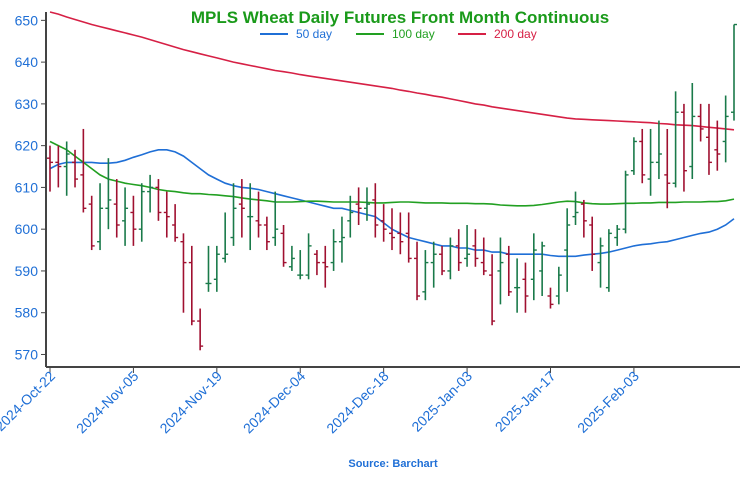  What do you see at coordinates (27, 271) in the screenshot?
I see `y-tick-label: 590` at bounding box center [27, 271].